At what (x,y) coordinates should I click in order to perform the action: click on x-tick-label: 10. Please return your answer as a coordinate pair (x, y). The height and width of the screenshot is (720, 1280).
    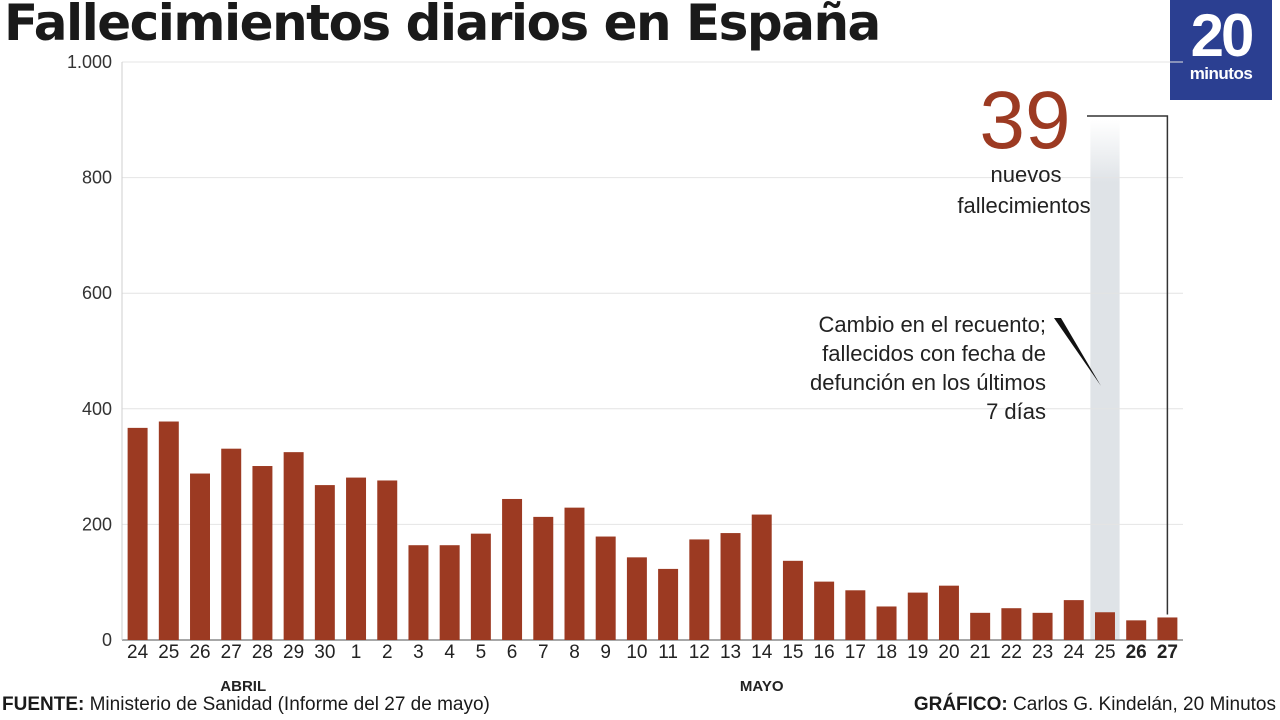
    Looking at the image, I should click on (636, 652).